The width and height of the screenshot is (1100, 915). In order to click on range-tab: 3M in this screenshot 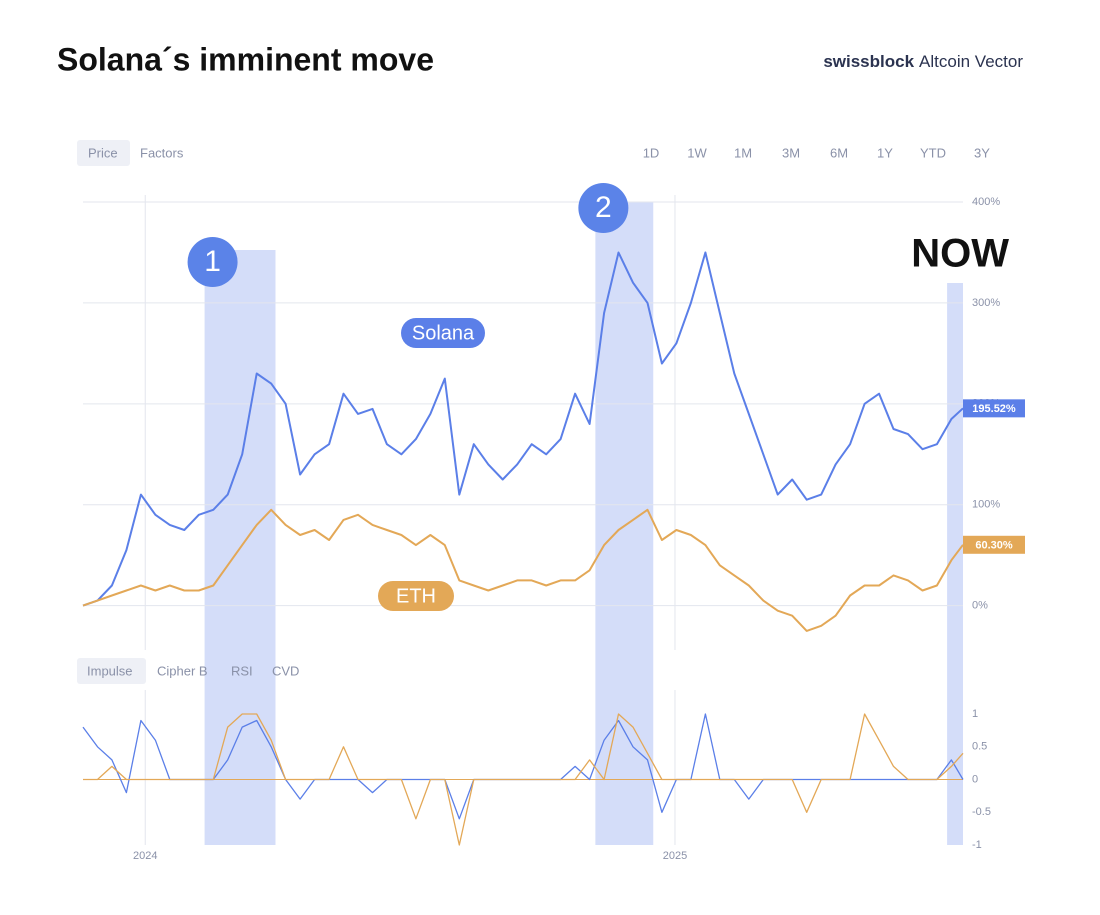, I will do `click(791, 152)`.